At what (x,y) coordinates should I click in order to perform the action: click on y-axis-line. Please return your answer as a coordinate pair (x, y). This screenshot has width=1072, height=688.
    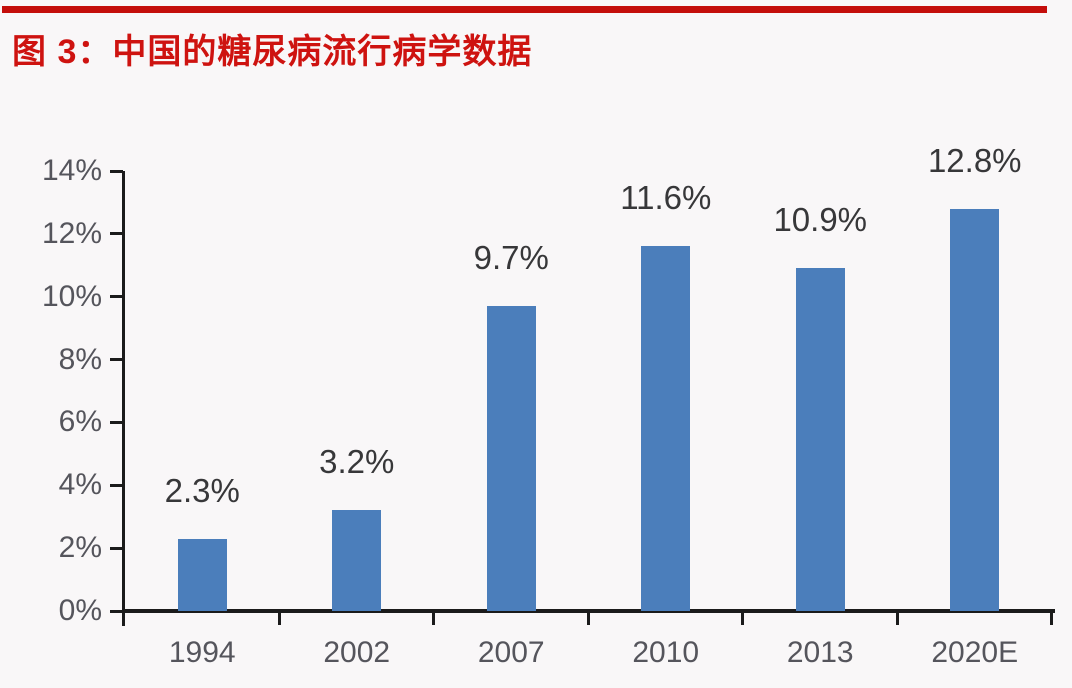
    Looking at the image, I should click on (123, 398).